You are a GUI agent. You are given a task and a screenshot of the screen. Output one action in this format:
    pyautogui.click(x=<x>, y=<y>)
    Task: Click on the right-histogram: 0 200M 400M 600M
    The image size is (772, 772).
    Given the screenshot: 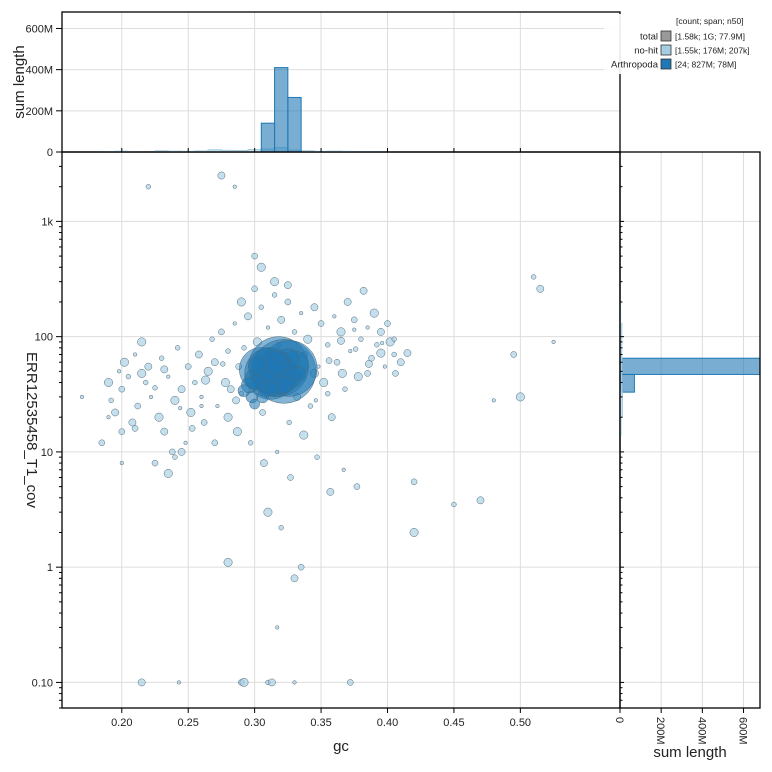 What is the action you would take?
    pyautogui.click(x=687, y=448)
    